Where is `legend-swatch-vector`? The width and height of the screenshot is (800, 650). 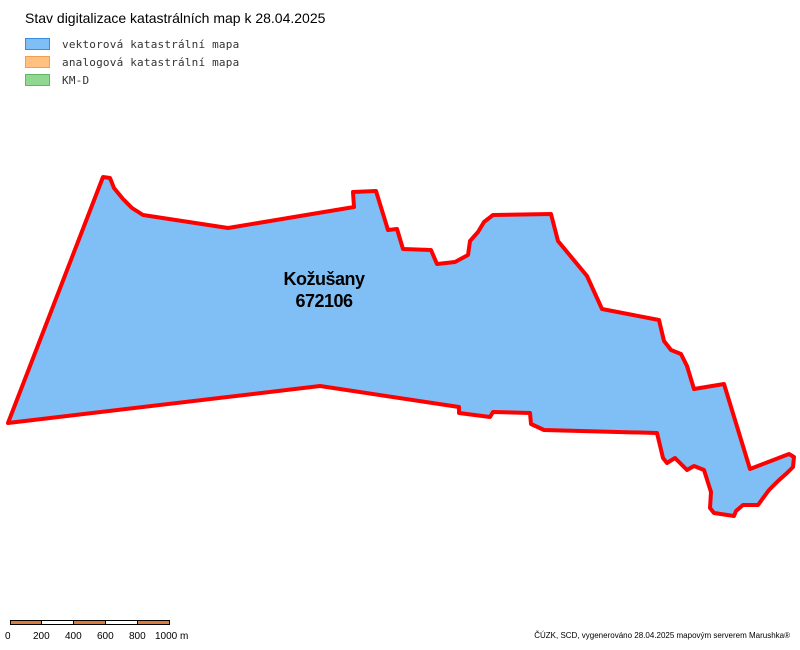 legend-swatch-vector is located at coordinates (37, 44).